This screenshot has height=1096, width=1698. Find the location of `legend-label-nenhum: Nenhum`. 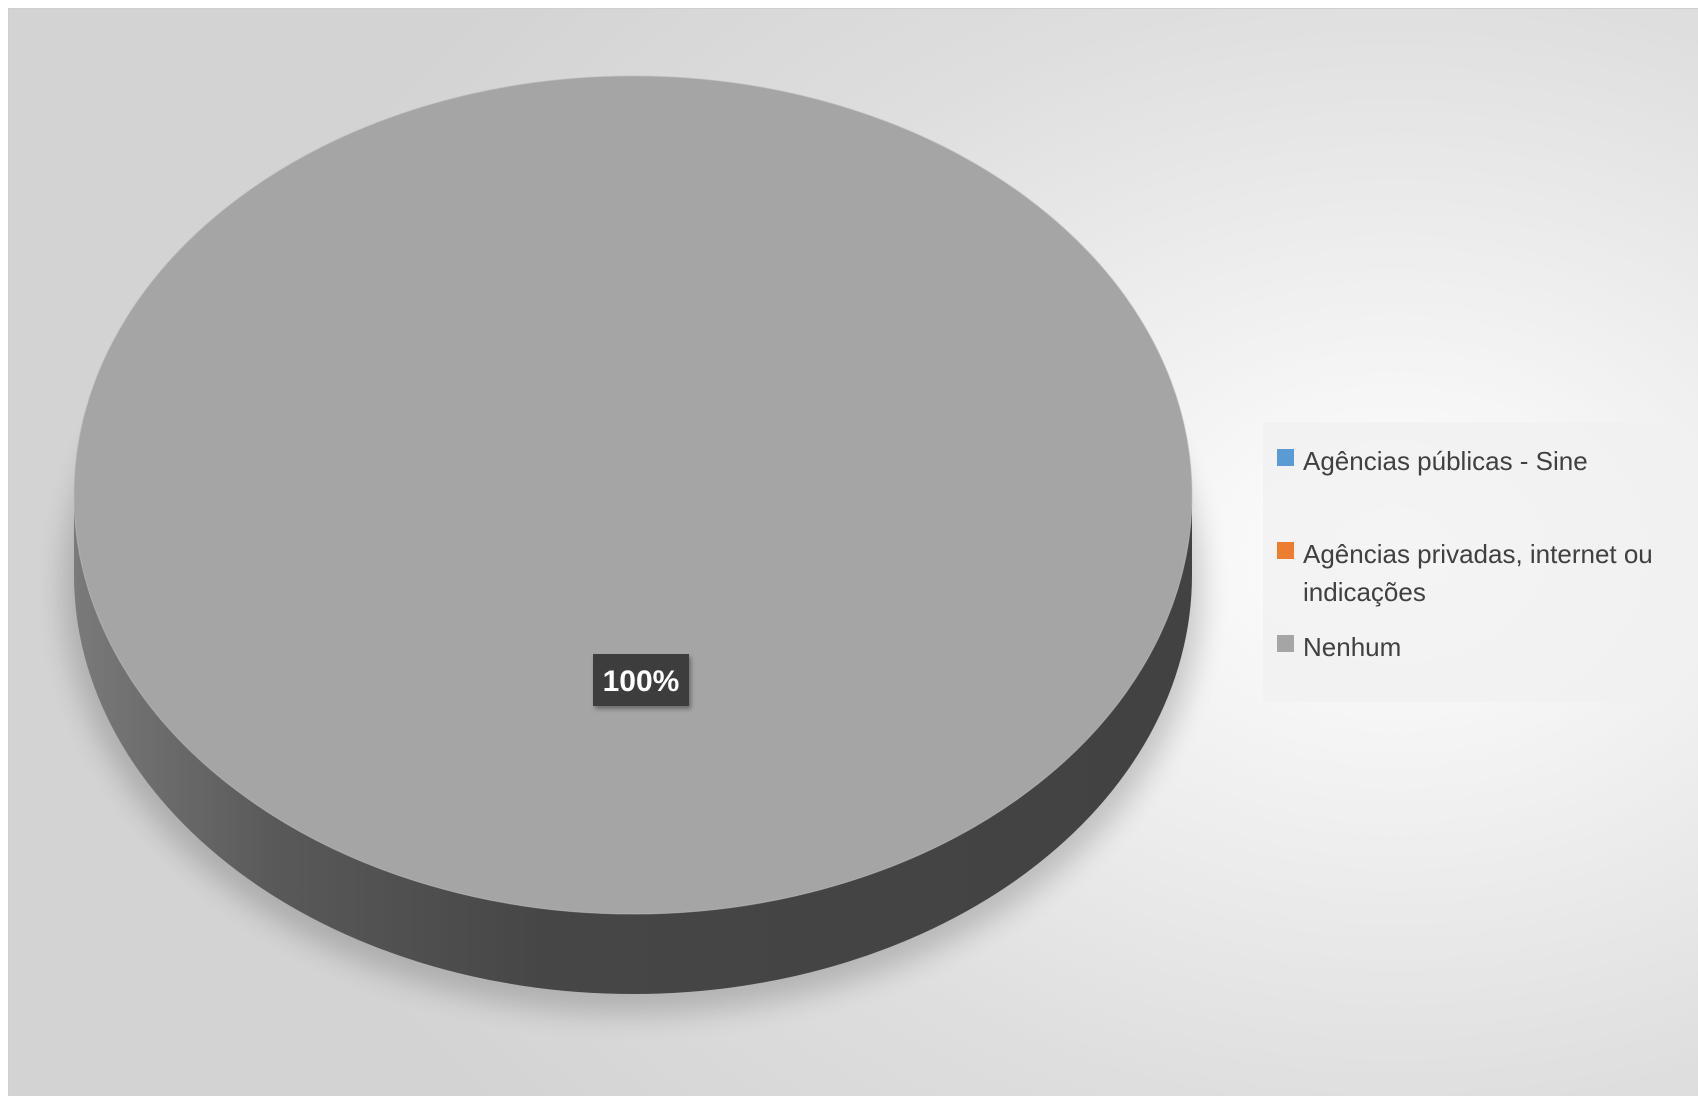

legend-label-nenhum: Nenhum is located at coordinates (1352, 647).